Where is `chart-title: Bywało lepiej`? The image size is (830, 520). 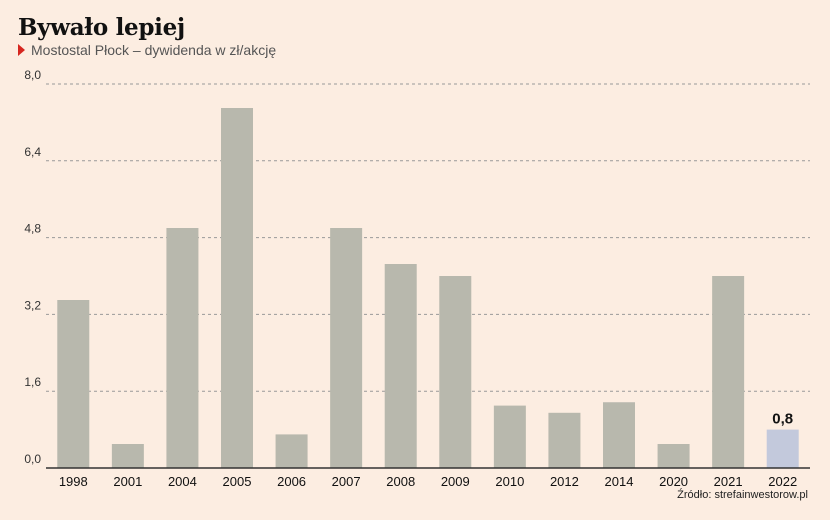 chart-title: Bywało lepiej is located at coordinates (101, 27).